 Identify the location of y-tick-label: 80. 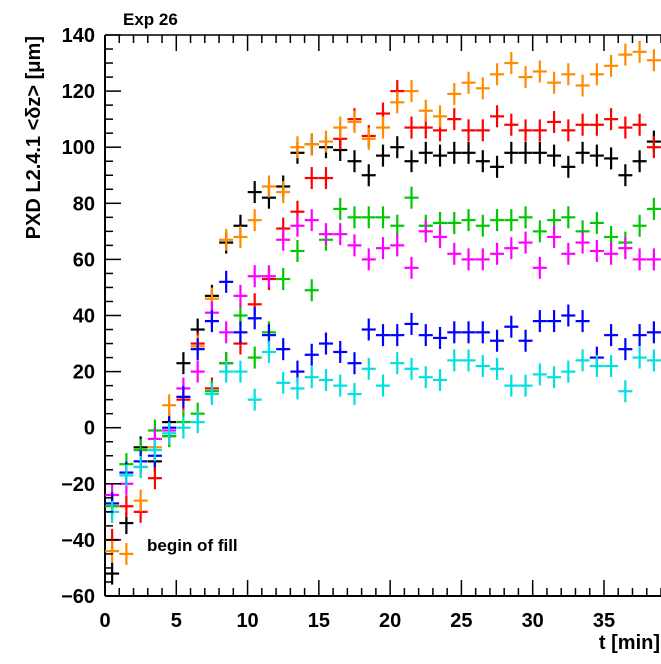
(84, 204).